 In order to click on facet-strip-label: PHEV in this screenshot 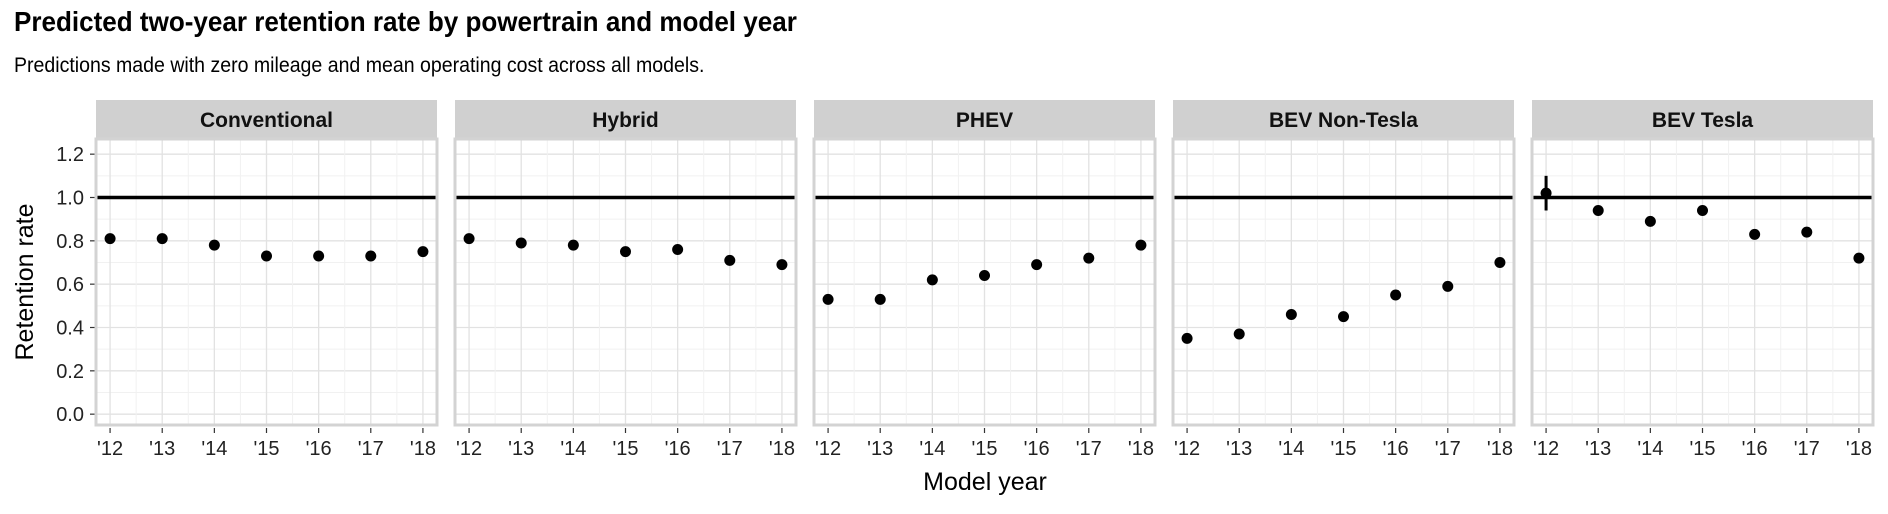, I will do `click(984, 120)`.